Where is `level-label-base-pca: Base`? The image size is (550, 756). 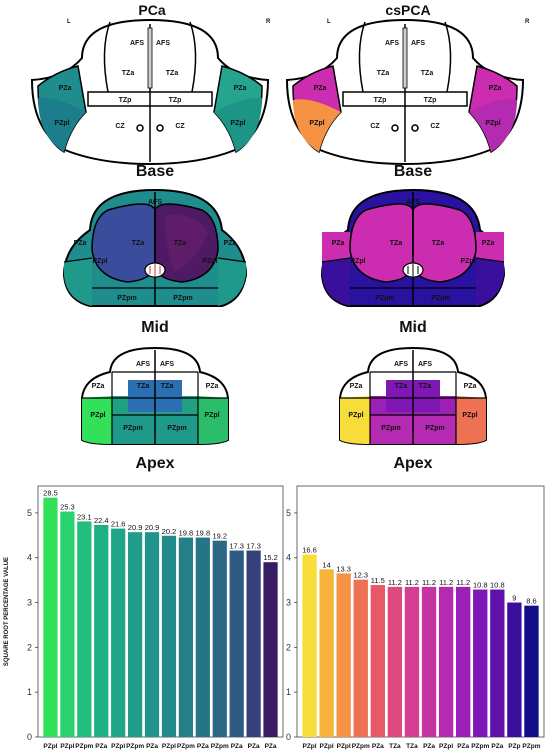 level-label-base-pca: Base is located at coordinates (155, 171).